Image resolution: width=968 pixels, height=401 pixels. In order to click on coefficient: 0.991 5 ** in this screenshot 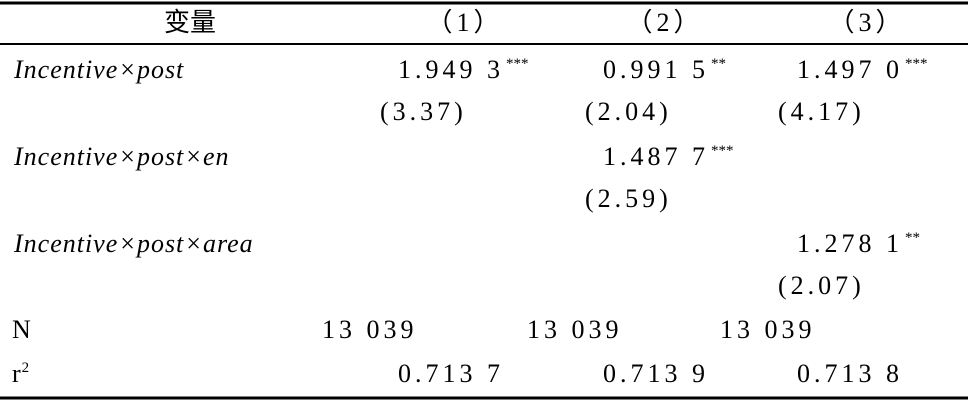, I will do `click(664, 69)`.